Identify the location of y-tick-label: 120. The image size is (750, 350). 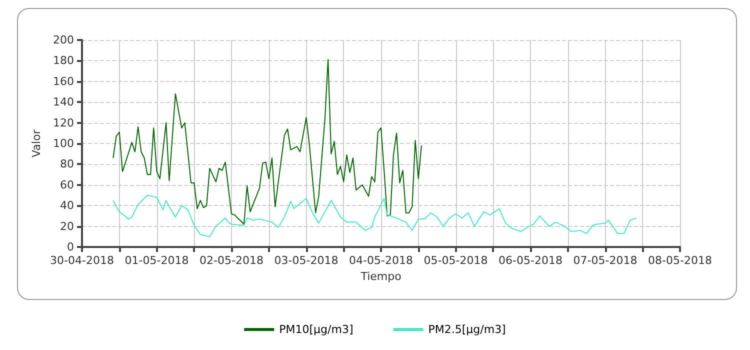
(63, 123).